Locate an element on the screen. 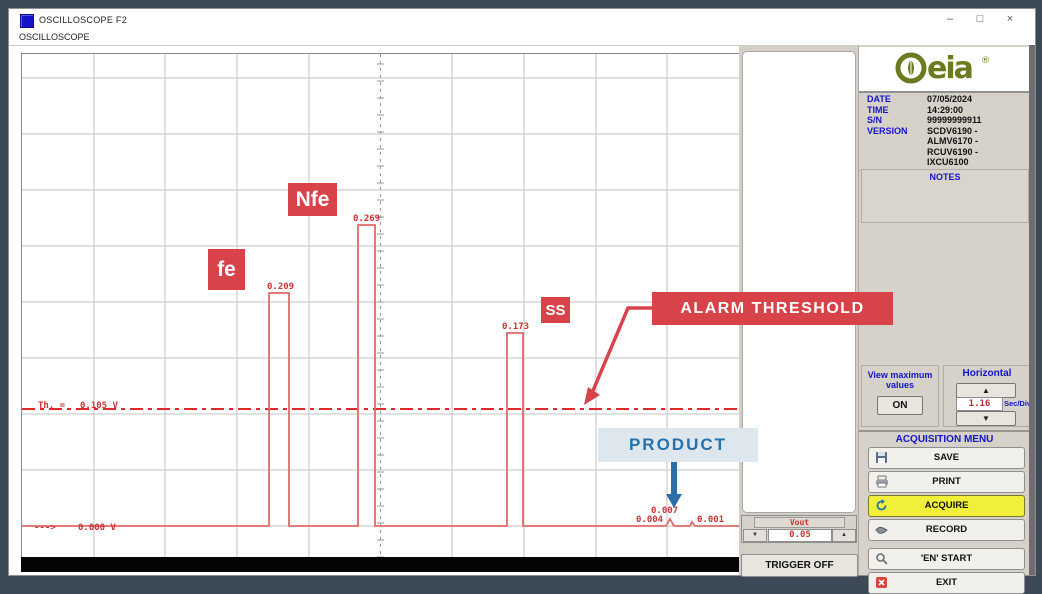 This screenshot has height=594, width=1042. status-black-bar is located at coordinates (380, 564).